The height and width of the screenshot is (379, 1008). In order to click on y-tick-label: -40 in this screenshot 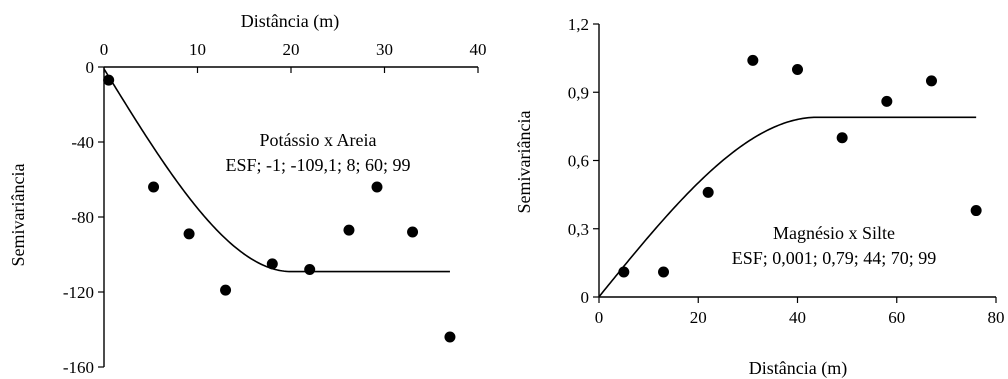, I will do `click(82, 142)`.